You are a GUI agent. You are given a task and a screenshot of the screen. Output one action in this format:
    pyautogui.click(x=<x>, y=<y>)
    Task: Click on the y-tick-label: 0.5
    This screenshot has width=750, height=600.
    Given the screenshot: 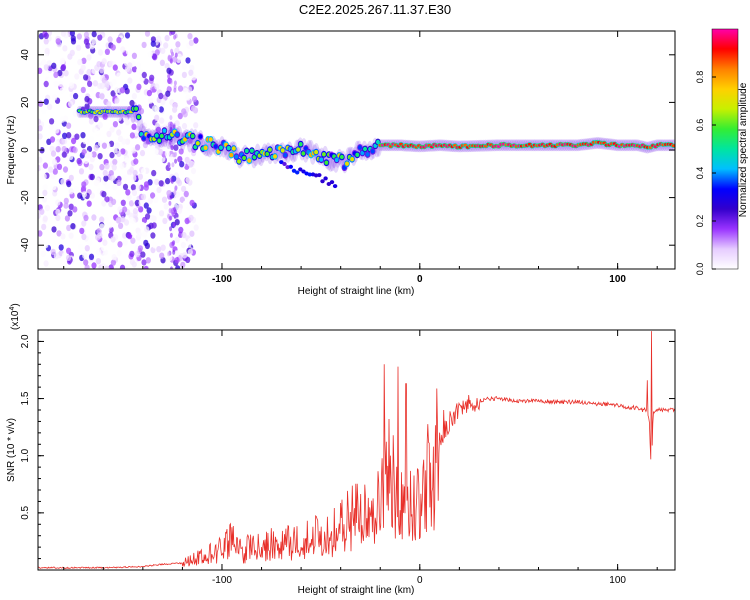 What is the action you would take?
    pyautogui.click(x=25, y=512)
    